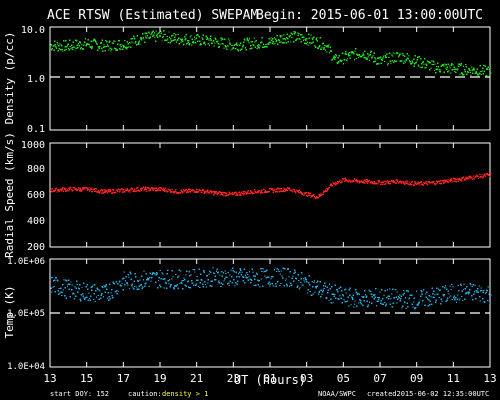  What do you see at coordinates (269, 378) in the screenshot?
I see `x-axis-labels: 13 15 17 19 21 23 01 03 05 07 09 11 13` at bounding box center [269, 378].